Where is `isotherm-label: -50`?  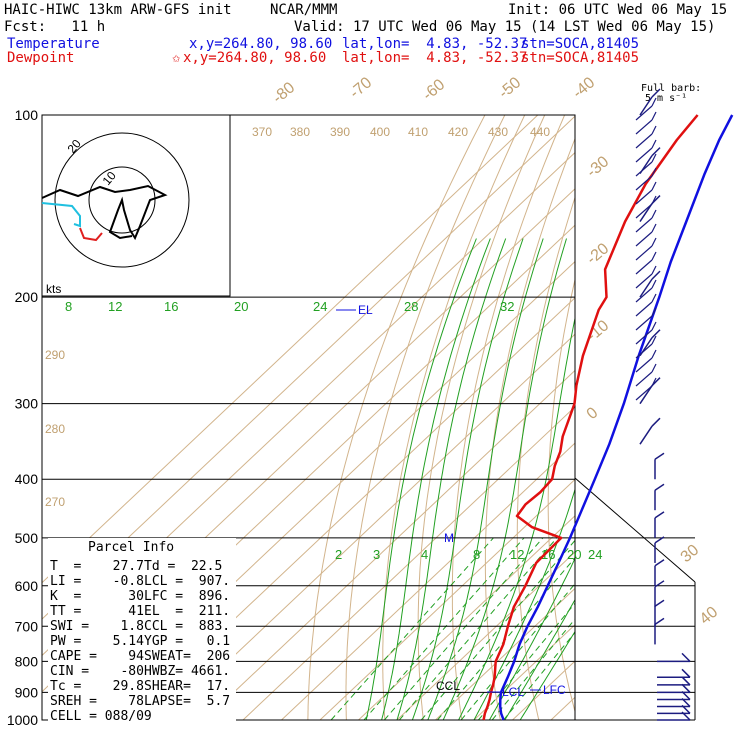 isotherm-label: -50 is located at coordinates (510, 88).